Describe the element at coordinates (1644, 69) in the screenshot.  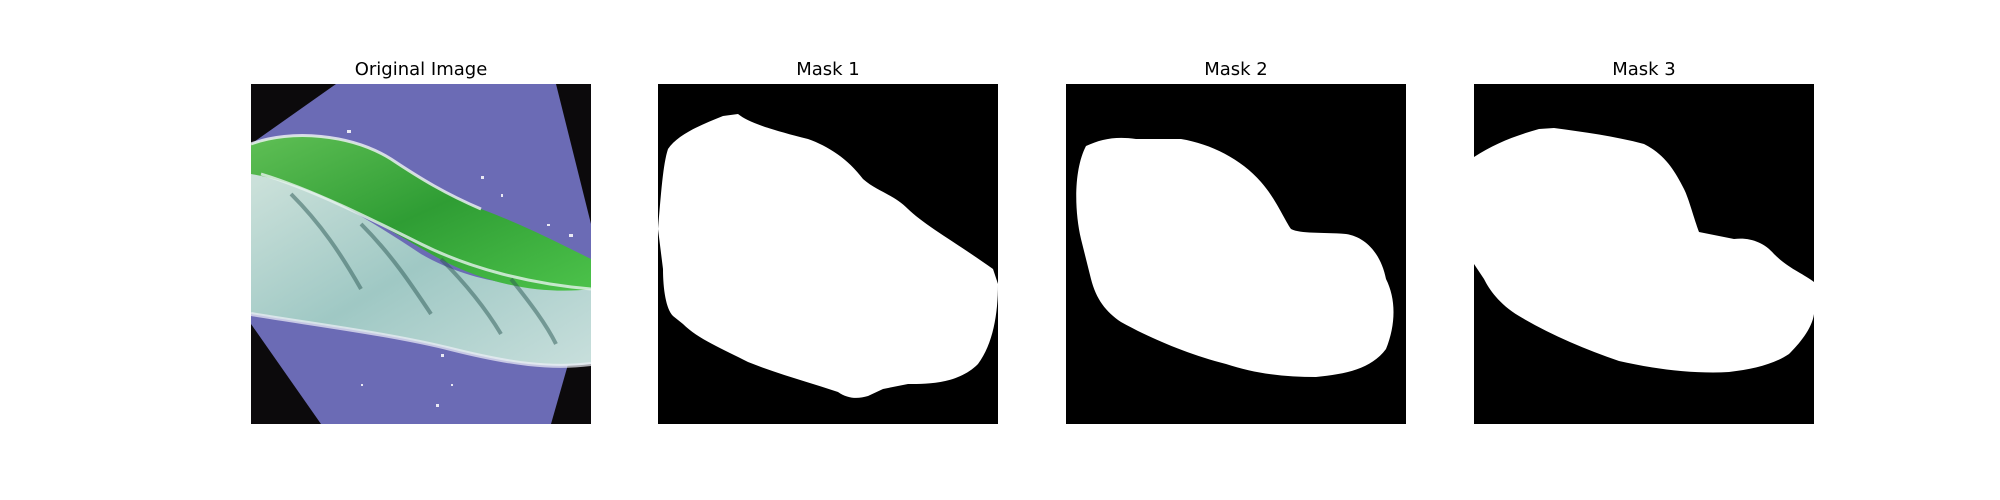
I see `panel-title: Mask 3` at that location.